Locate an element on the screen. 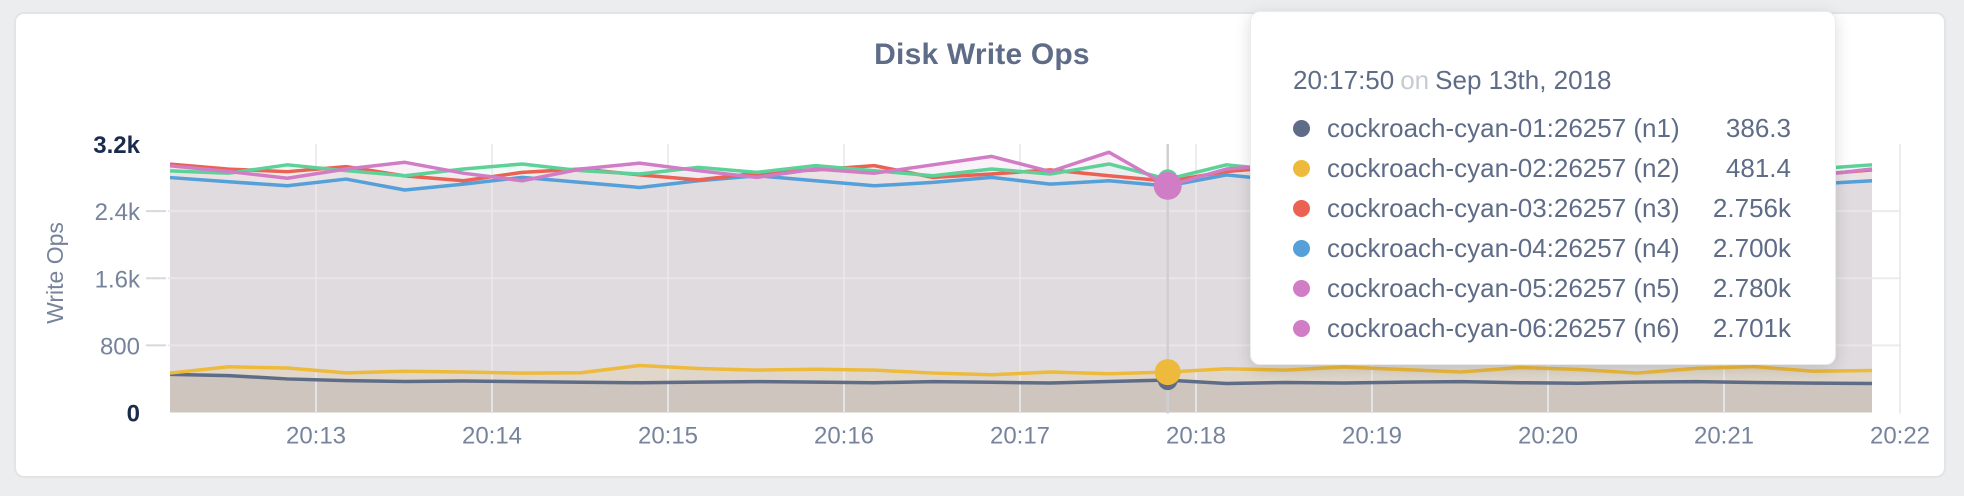 The image size is (1964, 496). x-tick-label: 20:22 is located at coordinates (1900, 436).